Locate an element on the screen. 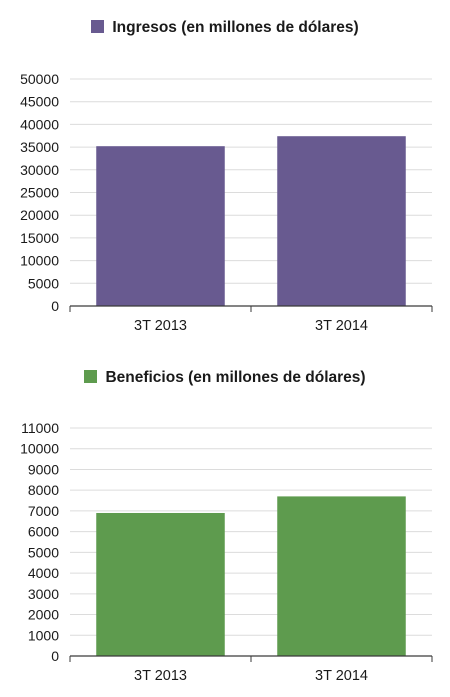 The height and width of the screenshot is (697, 450). revenue-legend: Ingresos (en millones de dólares) is located at coordinates (225, 28).